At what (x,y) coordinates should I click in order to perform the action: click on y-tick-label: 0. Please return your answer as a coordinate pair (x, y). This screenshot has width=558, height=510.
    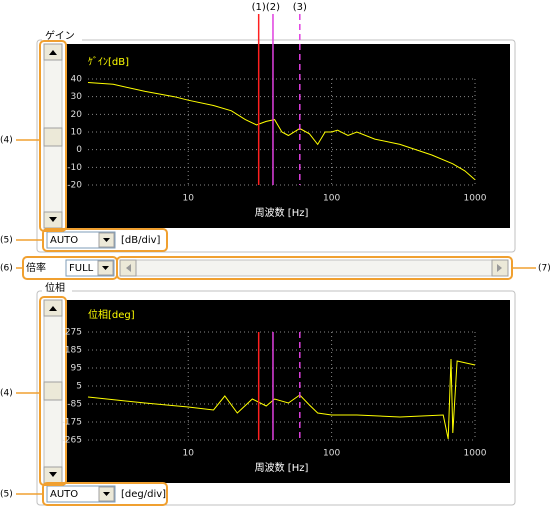
    Looking at the image, I should click on (79, 150).